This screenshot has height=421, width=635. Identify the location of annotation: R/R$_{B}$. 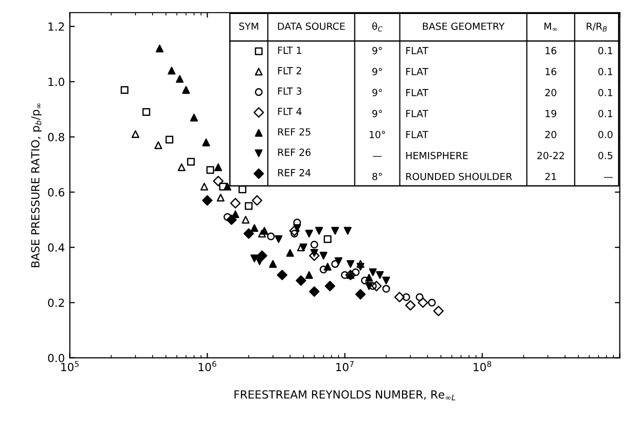
(596, 27).